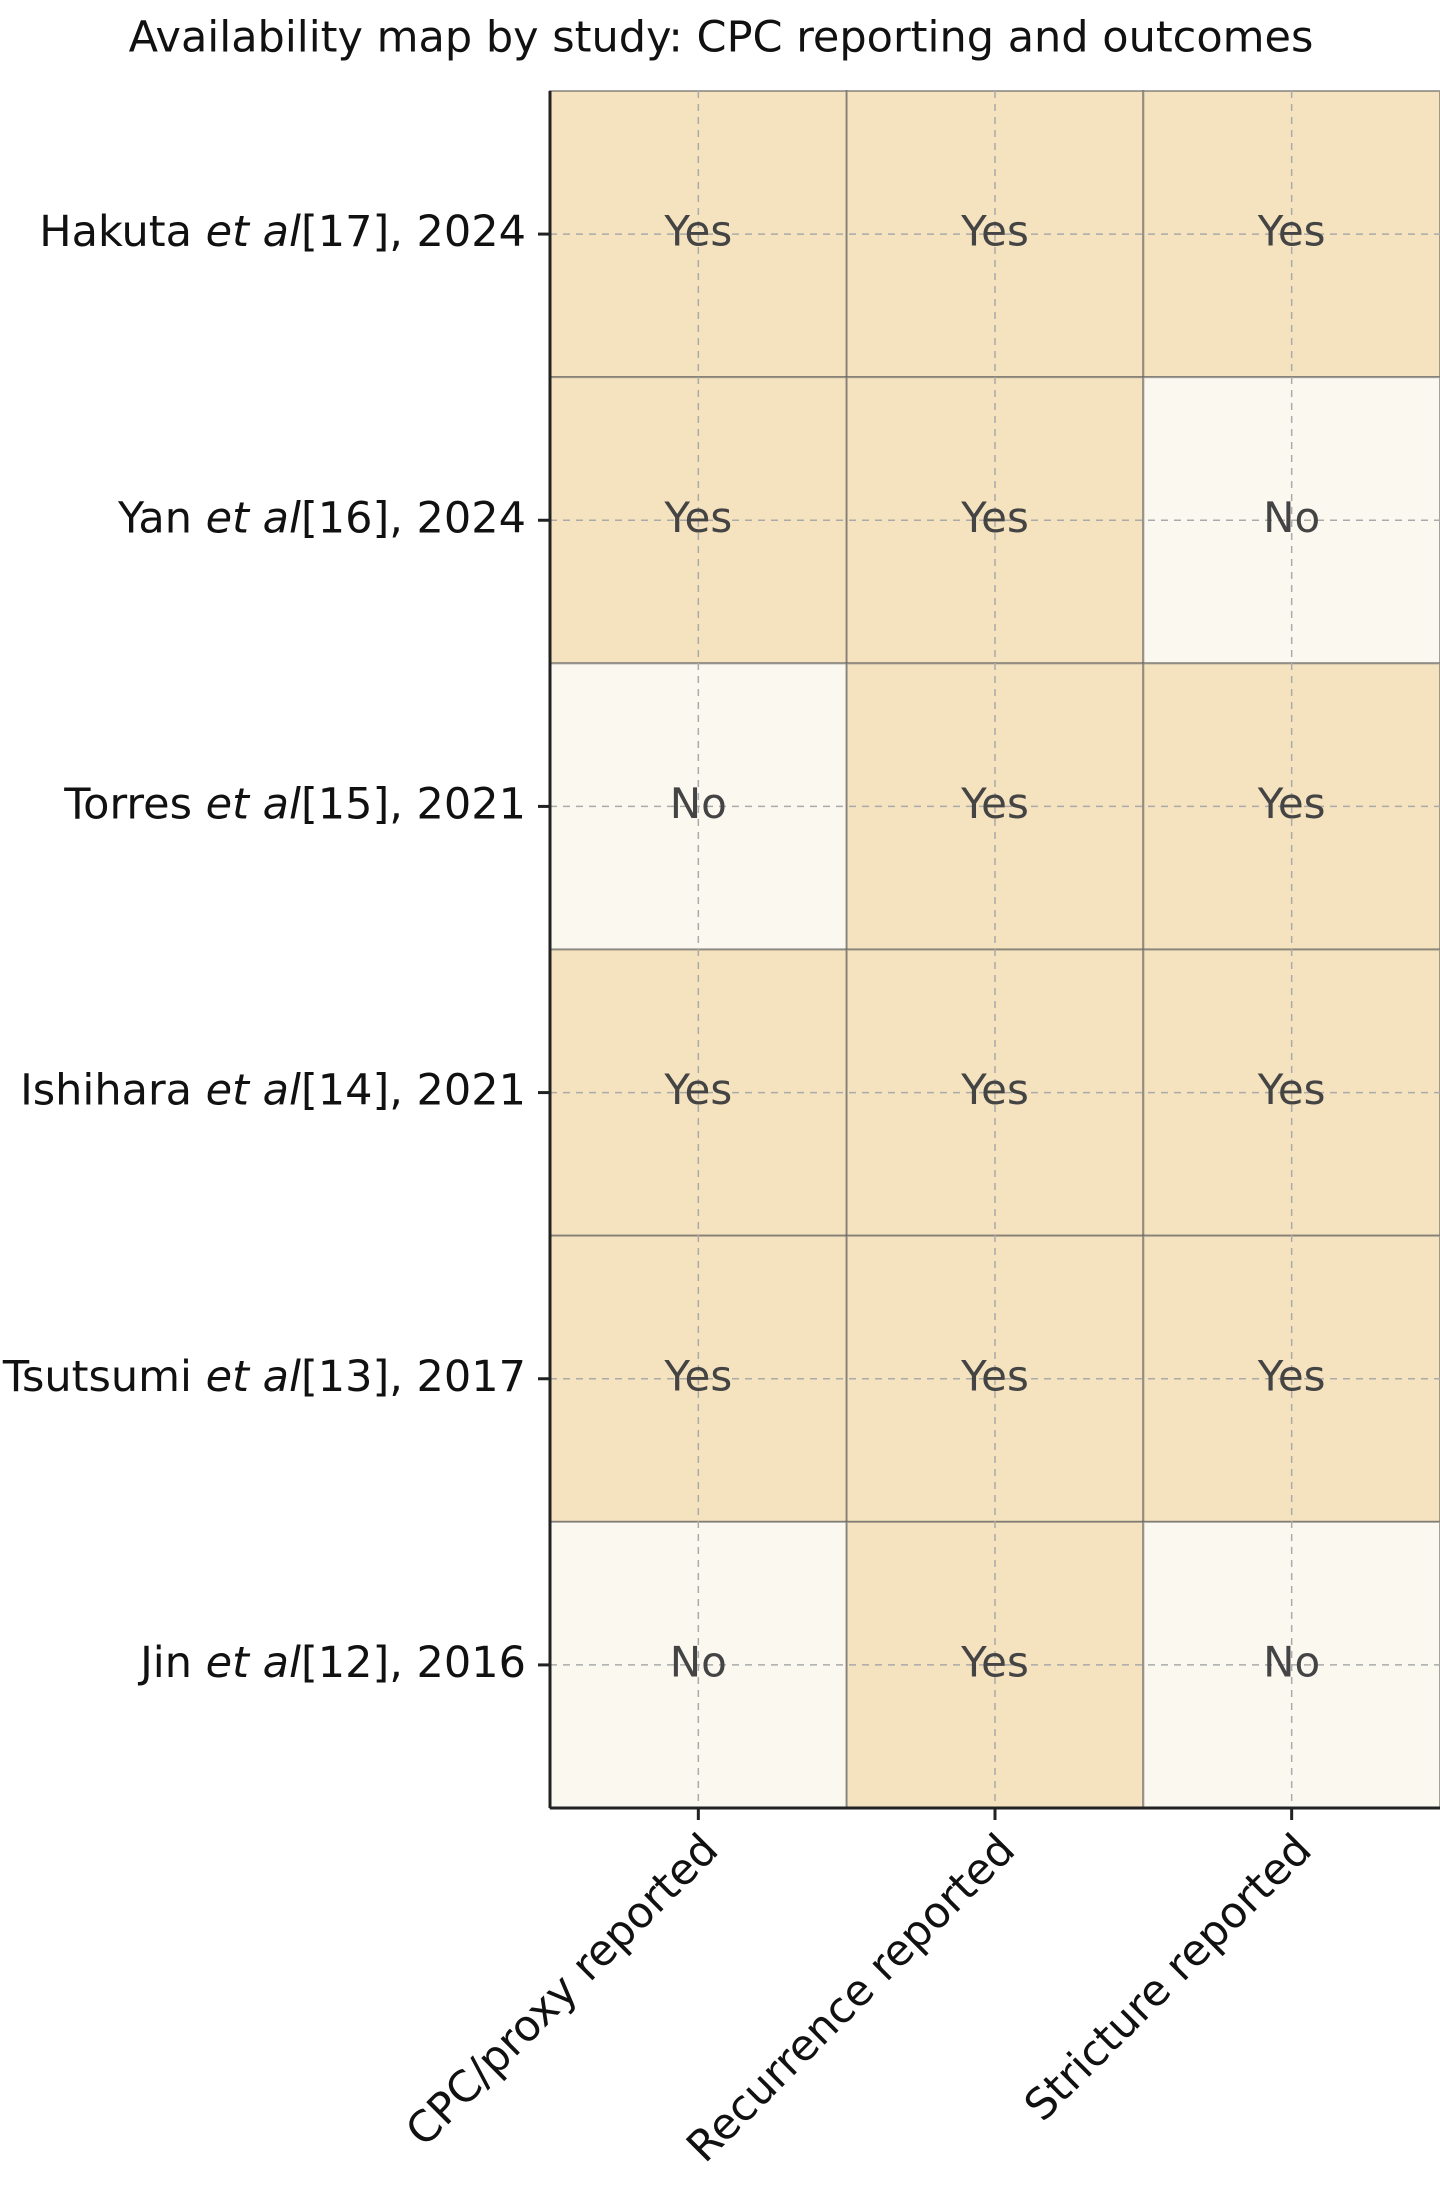 The image size is (1440, 2189). Describe the element at coordinates (413, 1090) in the screenshot. I see `label-part: [14], 2021` at that location.